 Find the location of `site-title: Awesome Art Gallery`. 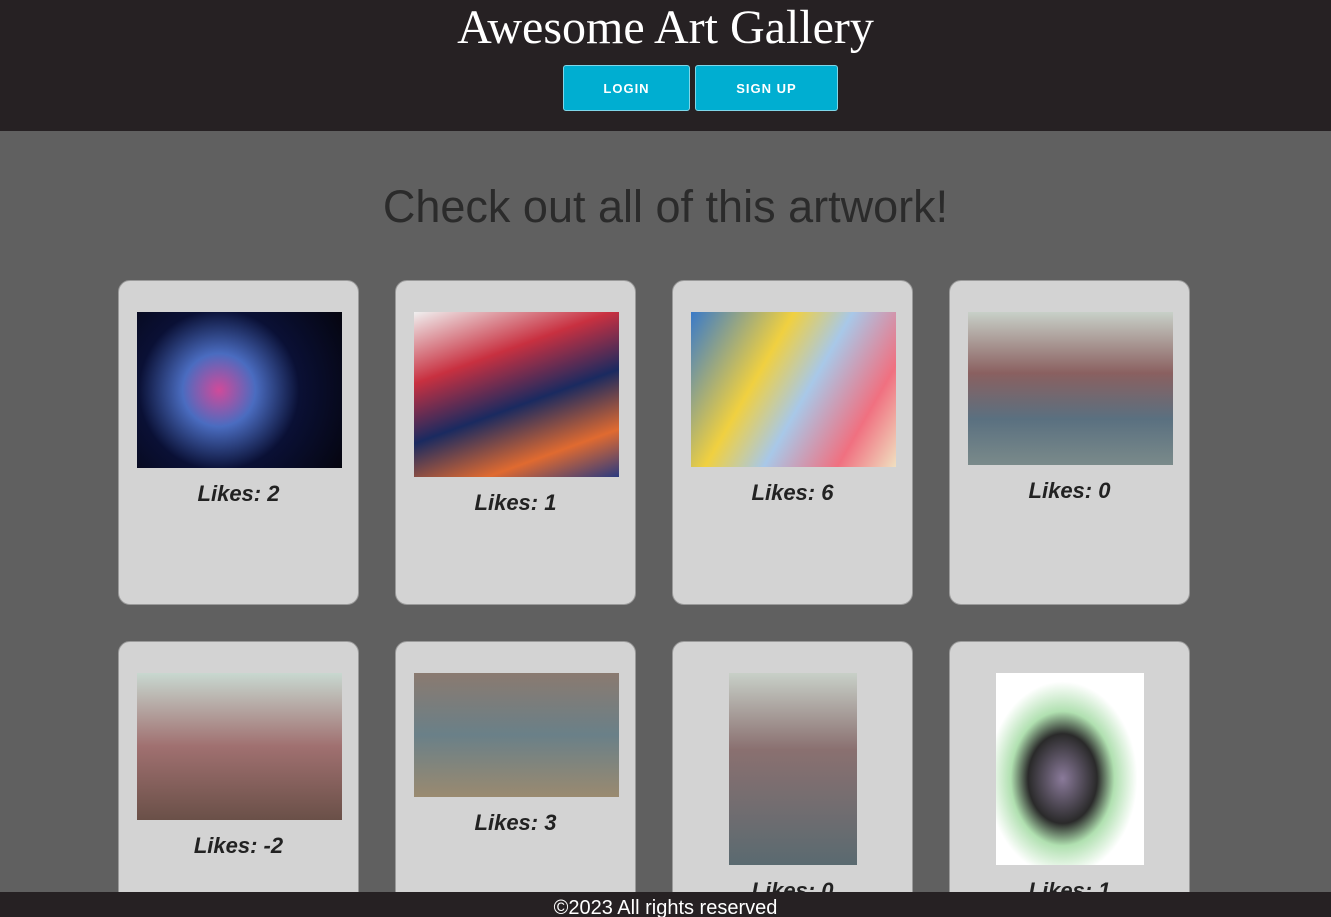

site-title: Awesome Art Gallery is located at coordinates (665, 27).